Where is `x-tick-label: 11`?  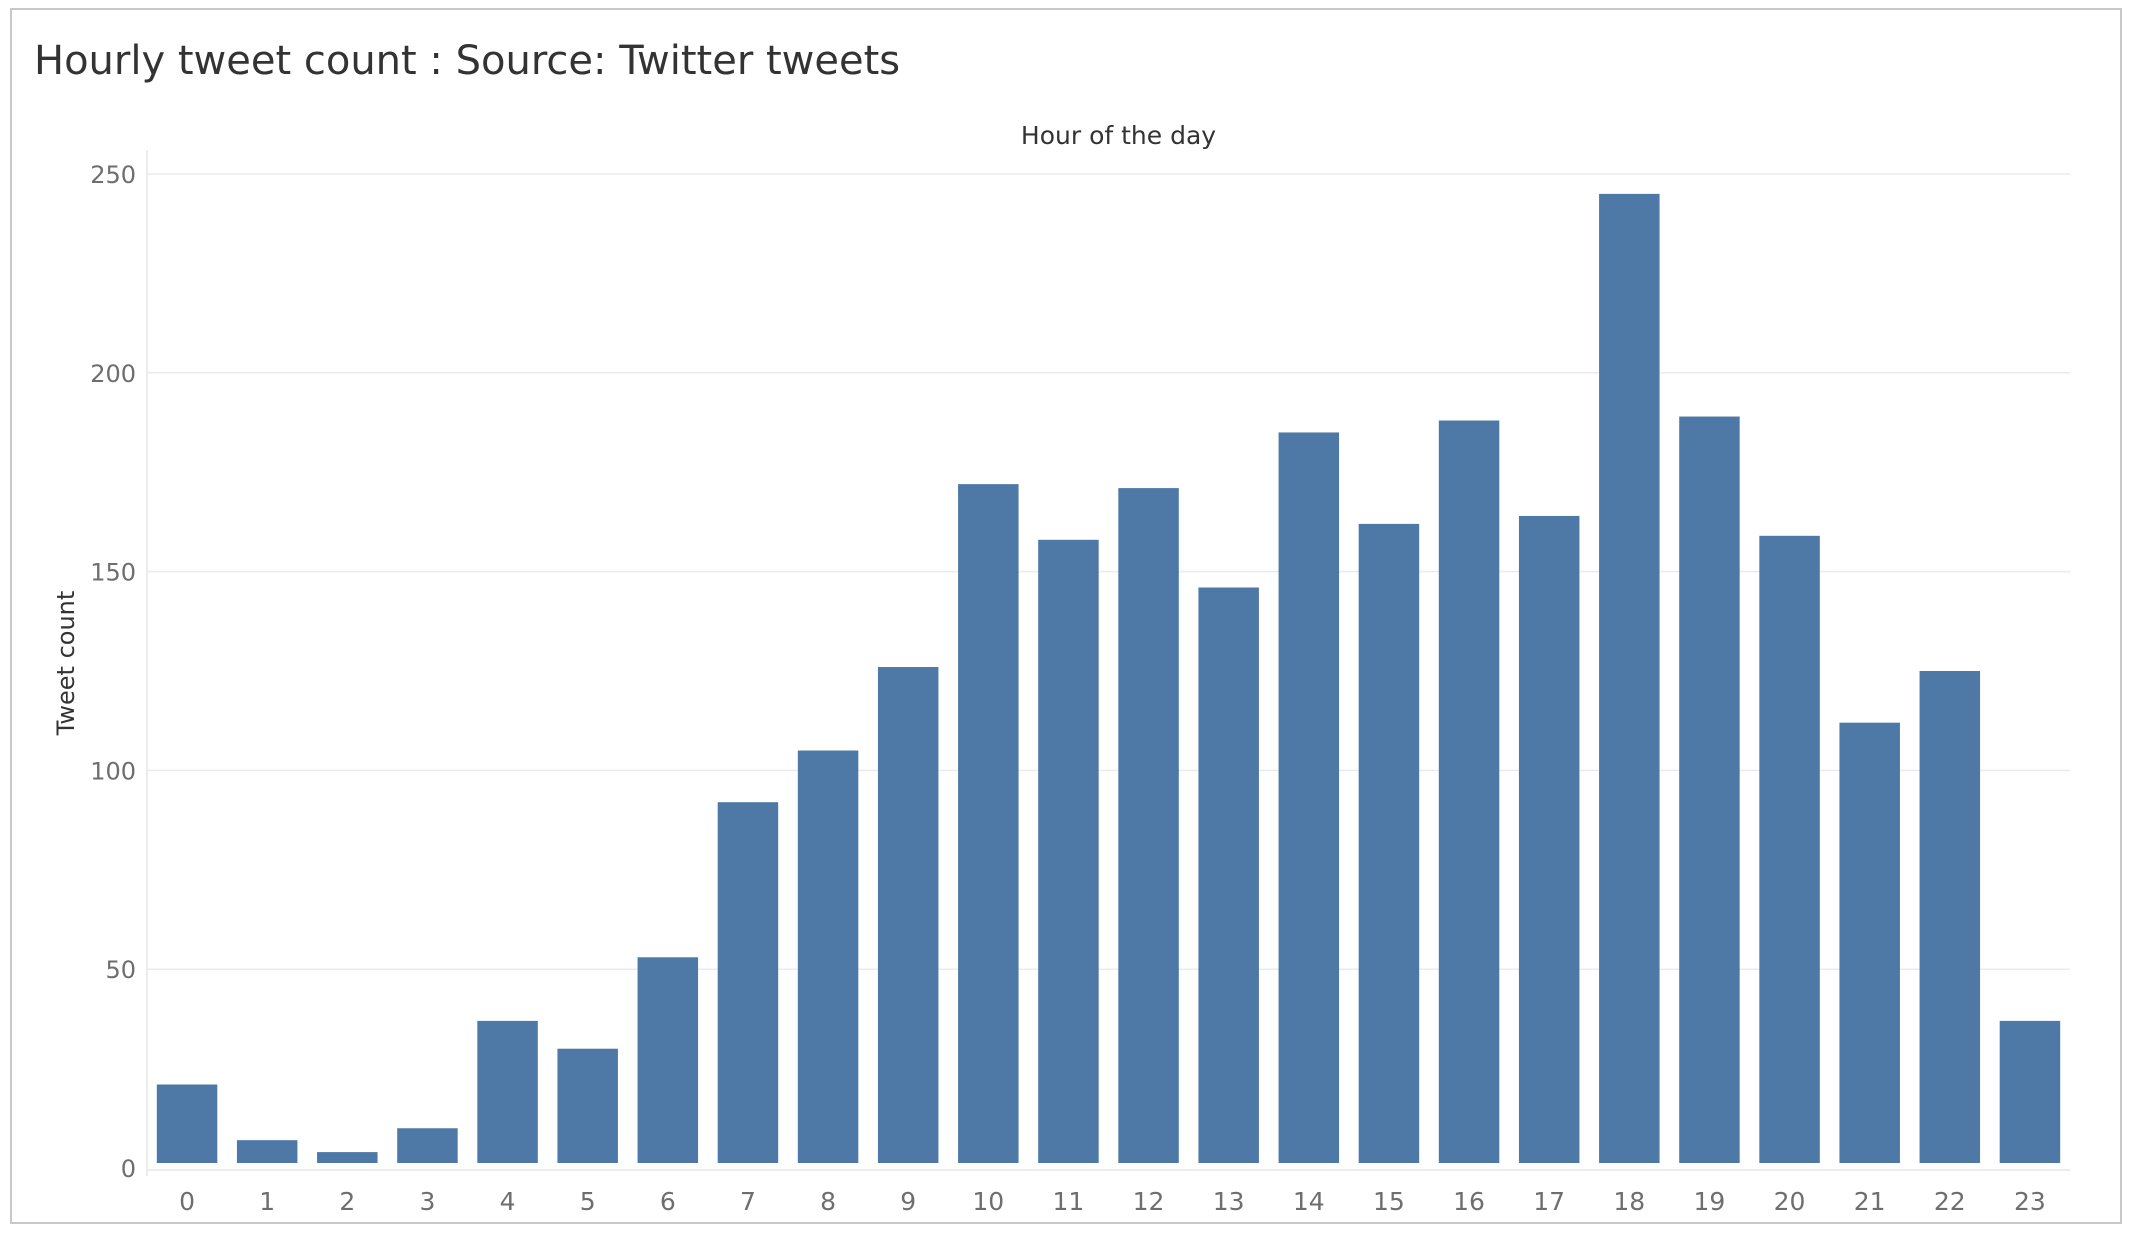 x-tick-label: 11 is located at coordinates (1069, 1201).